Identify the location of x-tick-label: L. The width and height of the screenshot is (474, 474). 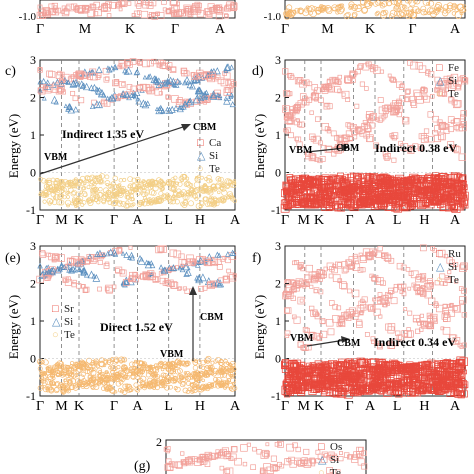
(397, 220).